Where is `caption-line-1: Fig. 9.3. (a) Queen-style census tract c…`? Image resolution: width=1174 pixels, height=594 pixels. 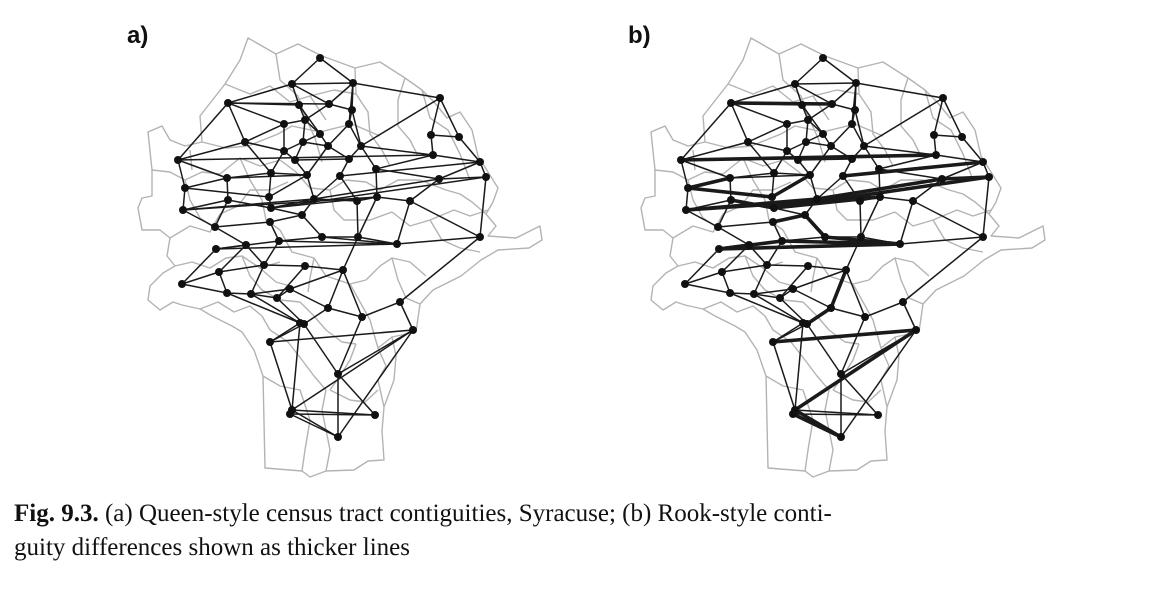
caption-line-1: Fig. 9.3. (a) Queen-style census tract c… is located at coordinates (589, 514).